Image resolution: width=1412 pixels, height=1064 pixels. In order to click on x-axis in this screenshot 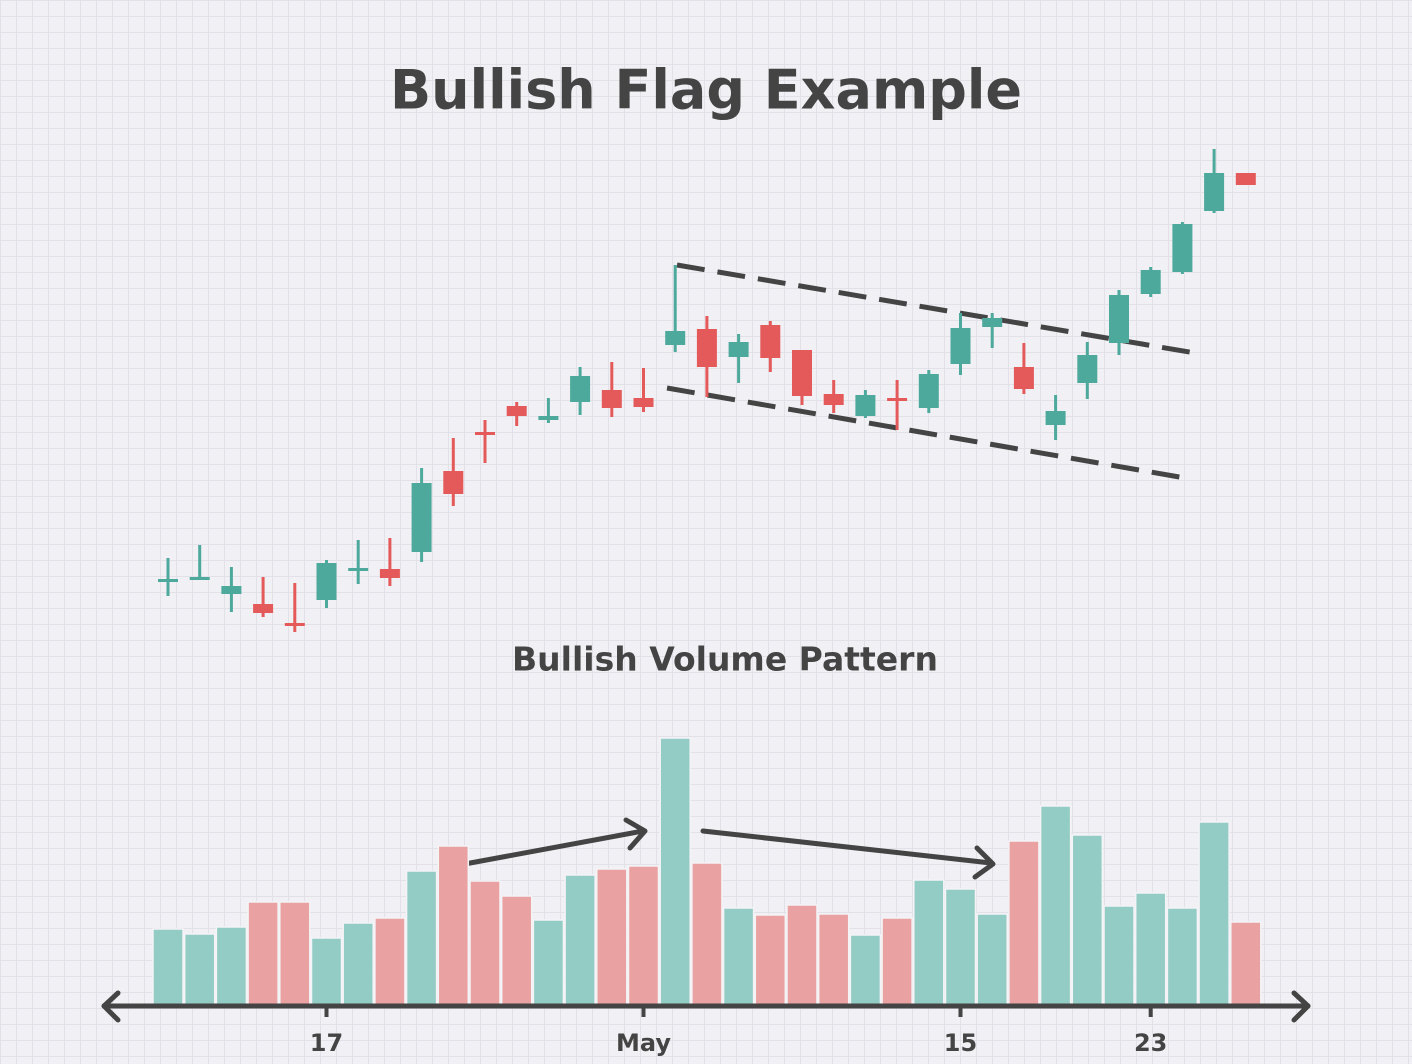, I will do `click(706, 1006)`.